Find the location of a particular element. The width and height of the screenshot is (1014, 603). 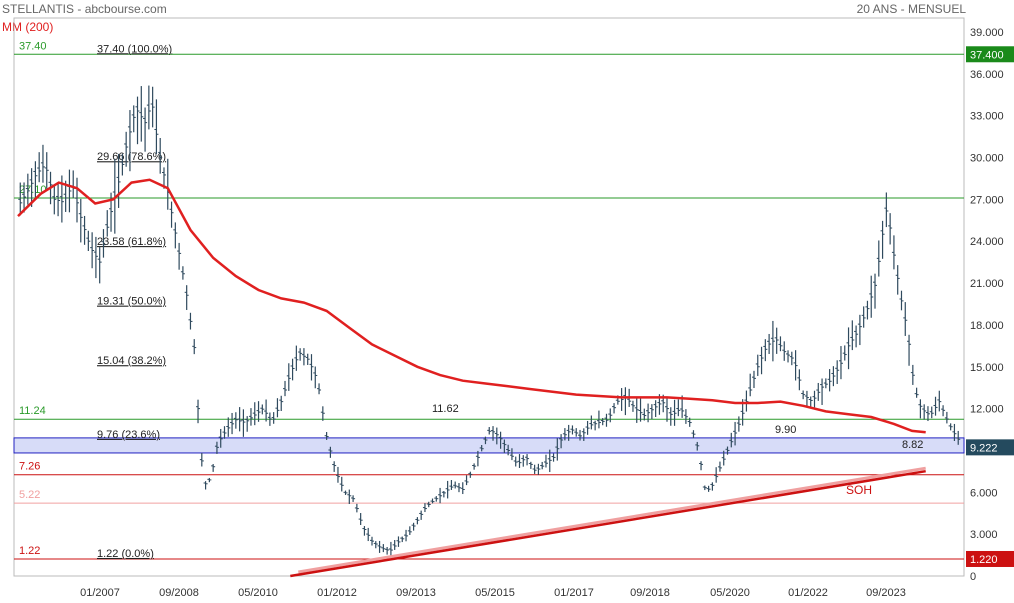

y-tick-label: 24.000 is located at coordinates (987, 242).